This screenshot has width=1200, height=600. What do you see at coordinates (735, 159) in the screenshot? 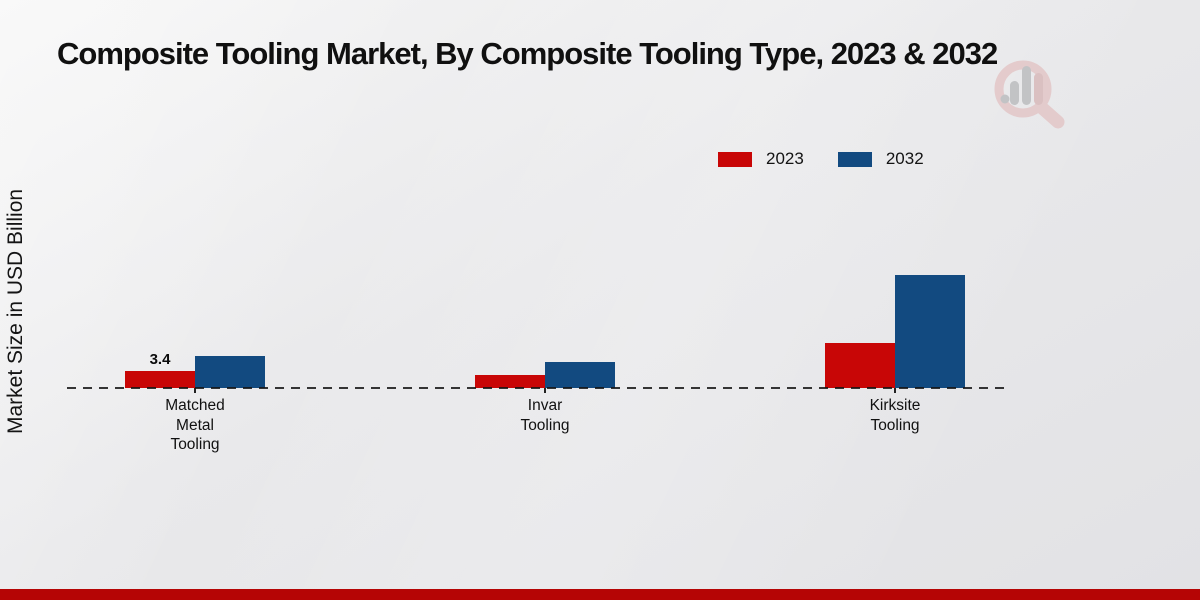
I see `legend-swatch-2023` at bounding box center [735, 159].